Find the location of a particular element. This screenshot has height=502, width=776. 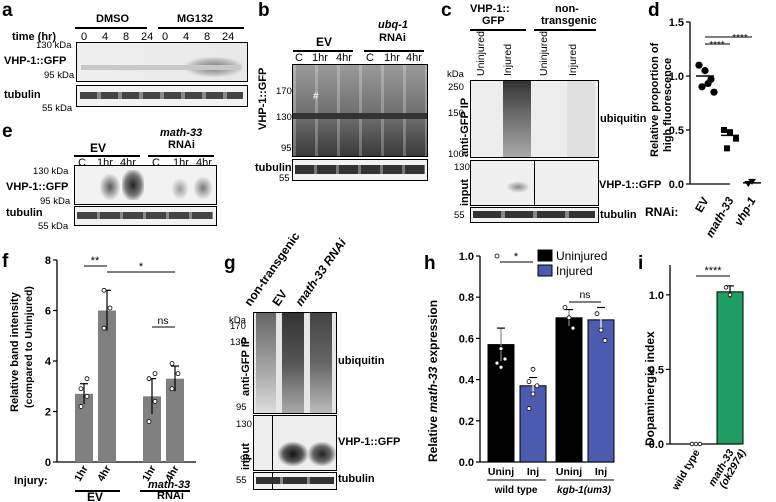

b-vhp-blot: # is located at coordinates (360, 110).